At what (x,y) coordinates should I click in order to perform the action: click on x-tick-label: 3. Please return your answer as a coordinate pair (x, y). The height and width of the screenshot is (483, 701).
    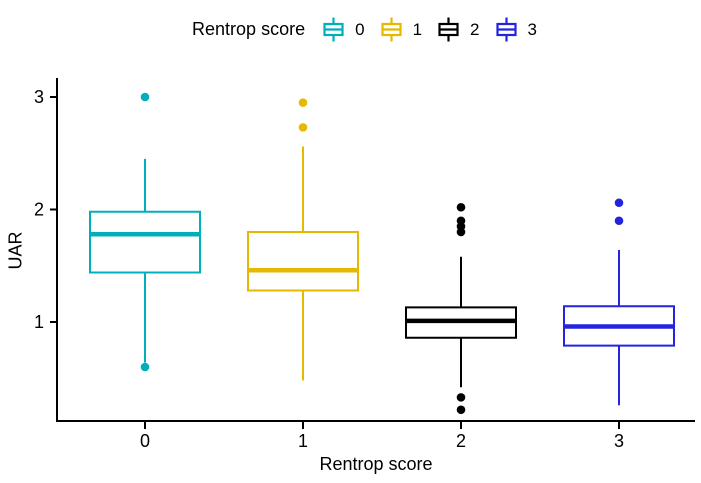
    Looking at the image, I should click on (619, 441).